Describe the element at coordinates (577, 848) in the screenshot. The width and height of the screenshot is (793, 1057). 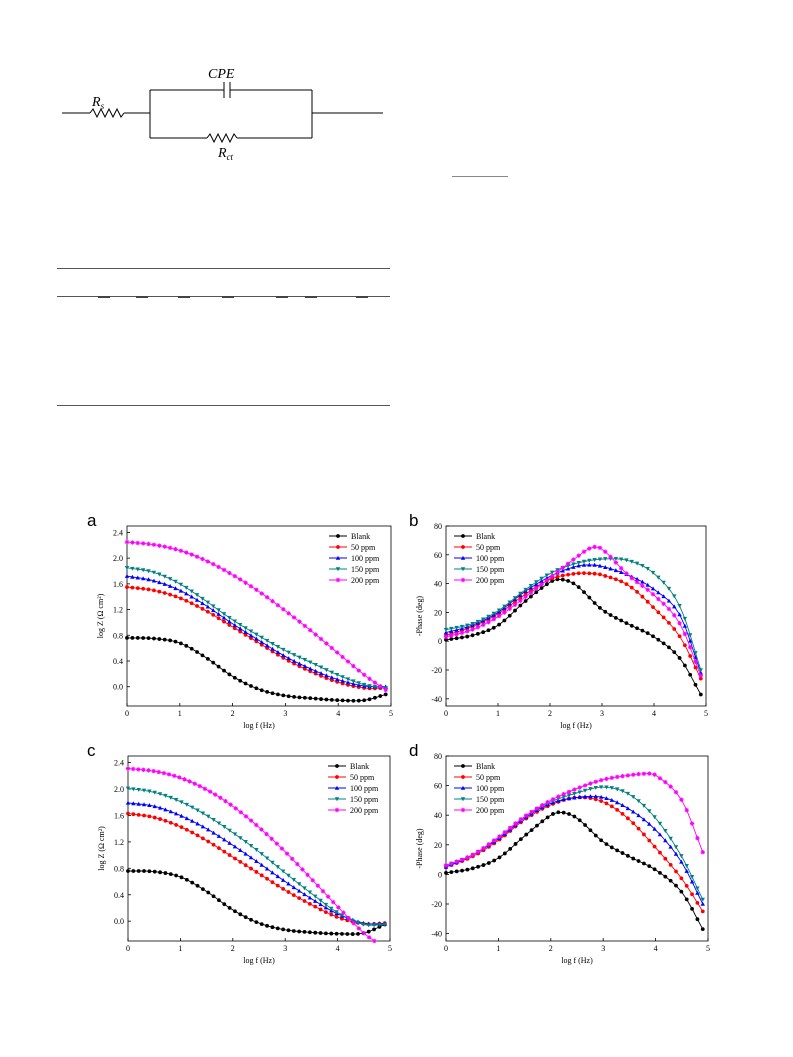
I see `plot-frame` at that location.